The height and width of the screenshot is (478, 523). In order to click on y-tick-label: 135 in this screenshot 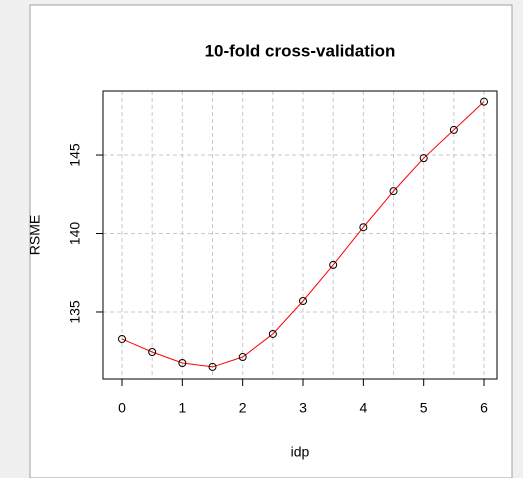, I will do `click(75, 312)`.